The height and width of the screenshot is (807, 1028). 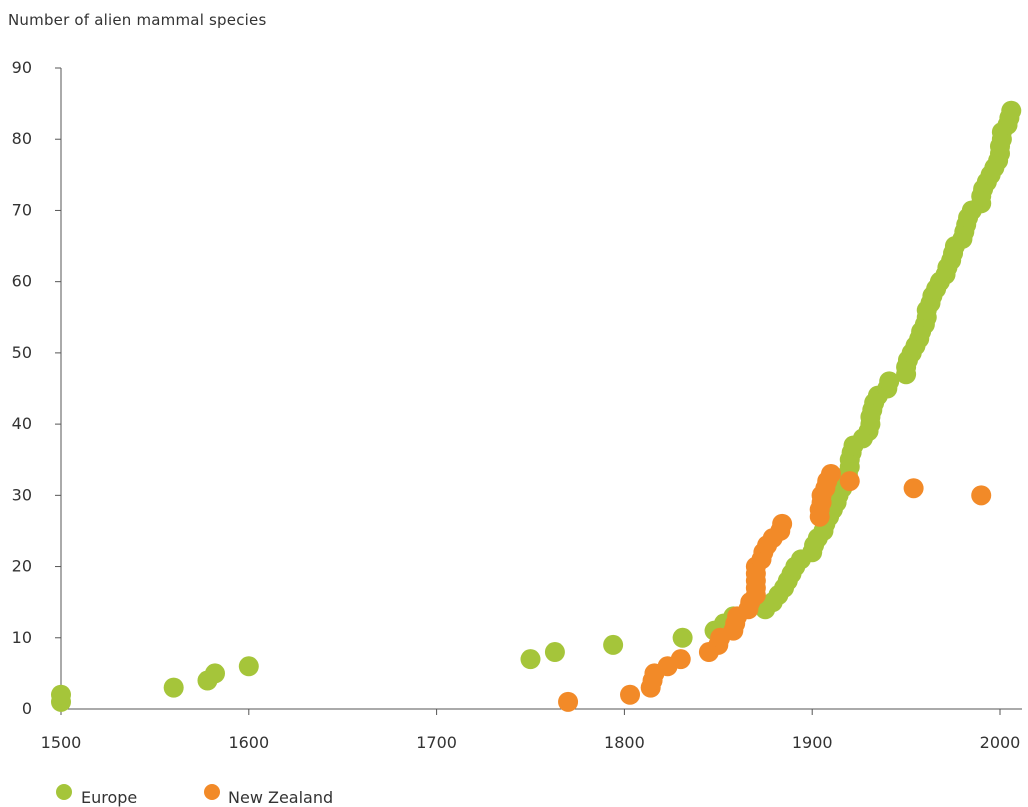 I want to click on y-tick-label: 70, so click(x=22, y=209).